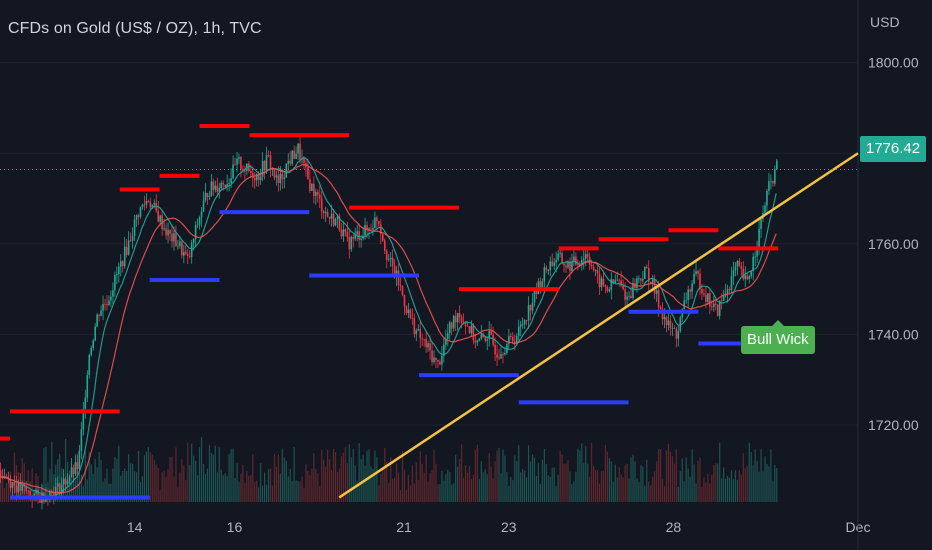 This screenshot has height=550, width=932. What do you see at coordinates (893, 244) in the screenshot?
I see `y-tick-label: 1760.00` at bounding box center [893, 244].